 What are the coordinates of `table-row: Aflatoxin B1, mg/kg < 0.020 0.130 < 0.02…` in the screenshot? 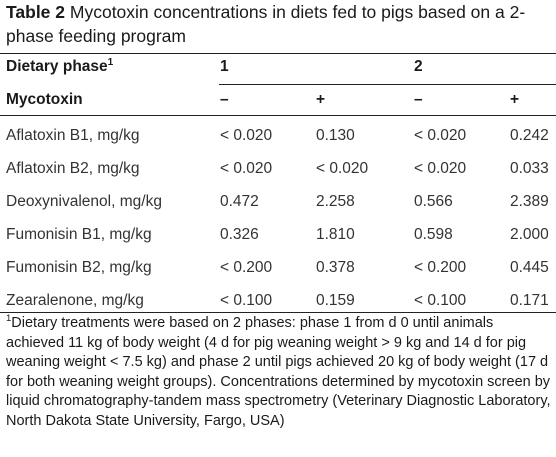 It's located at (278, 144).